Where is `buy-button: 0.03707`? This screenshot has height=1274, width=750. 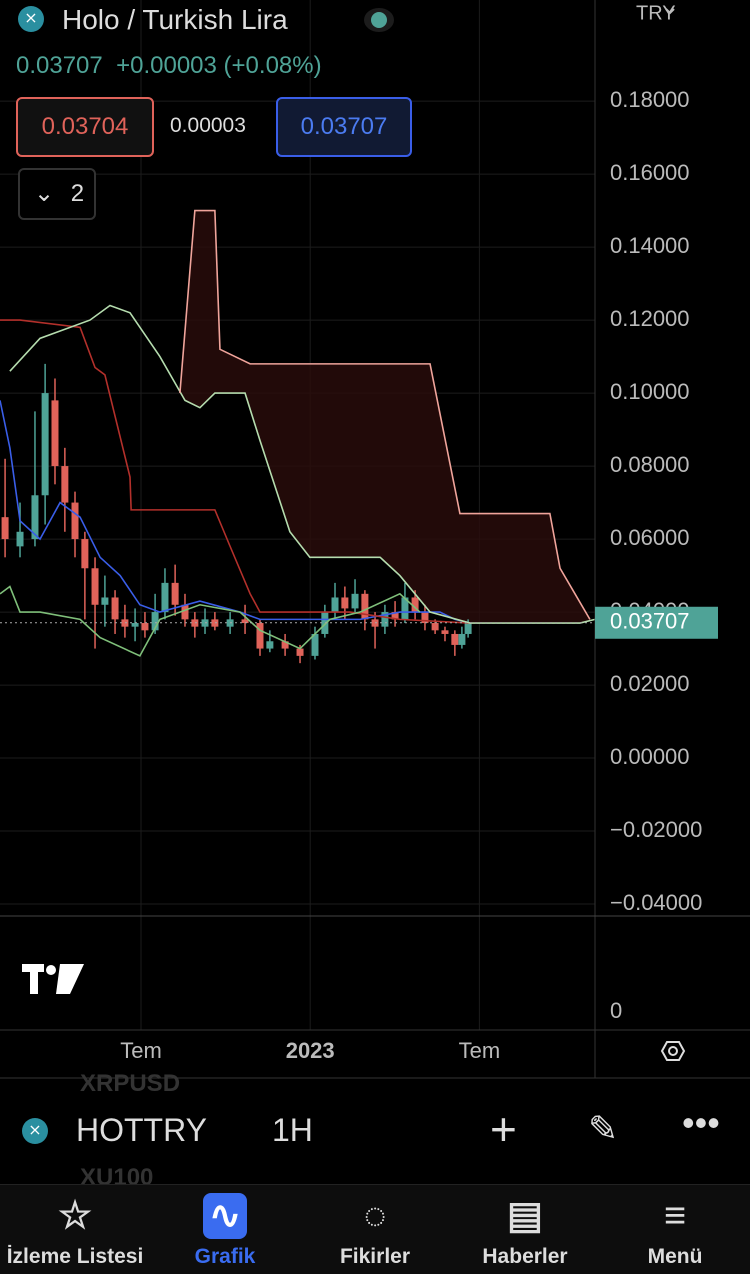
buy-button: 0.03707 is located at coordinates (344, 127).